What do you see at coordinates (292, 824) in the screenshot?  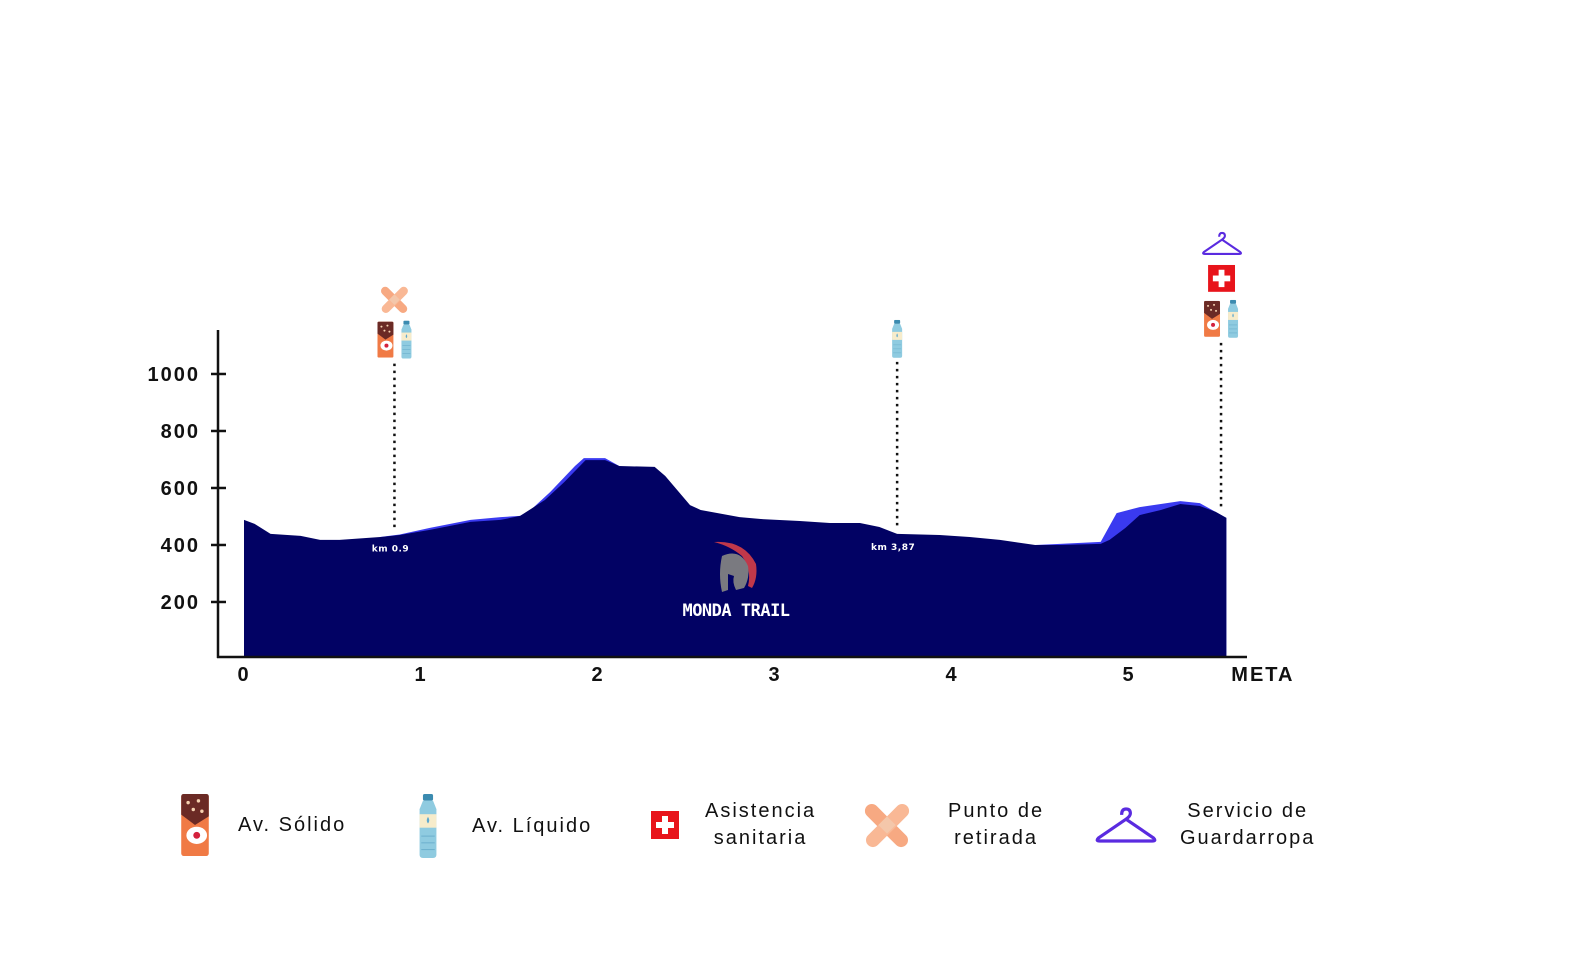 I see `legend-label: Av. Sólido` at bounding box center [292, 824].